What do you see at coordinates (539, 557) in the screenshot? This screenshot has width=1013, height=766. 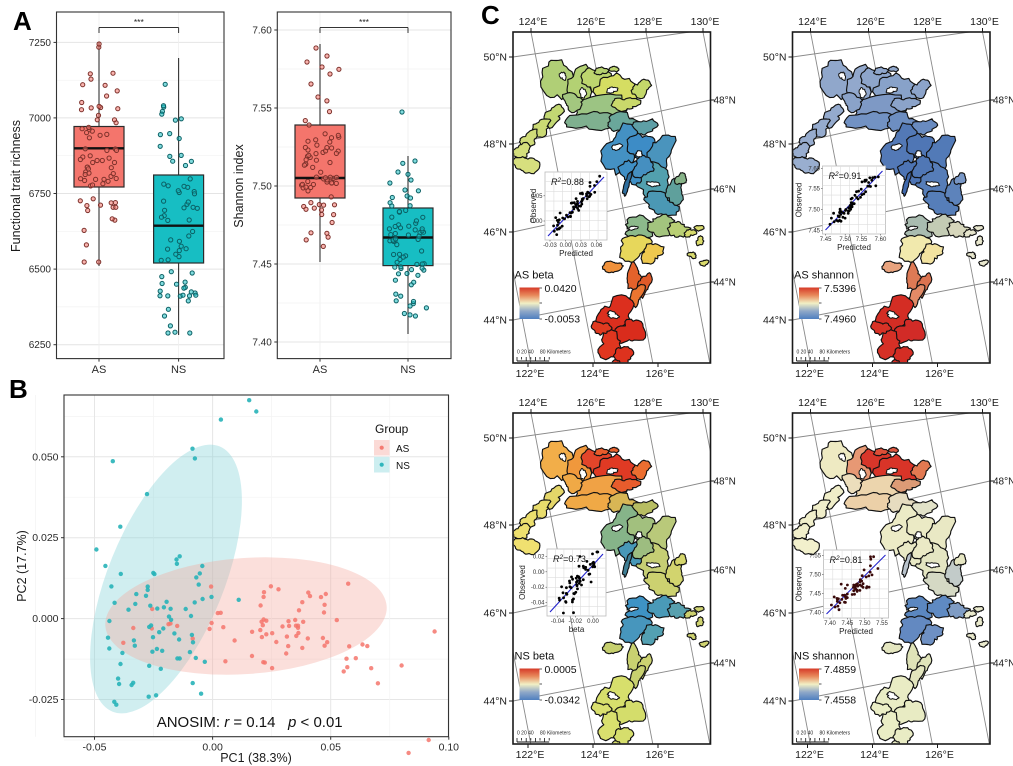 I see `svg-text: 0.02` at bounding box center [539, 557].